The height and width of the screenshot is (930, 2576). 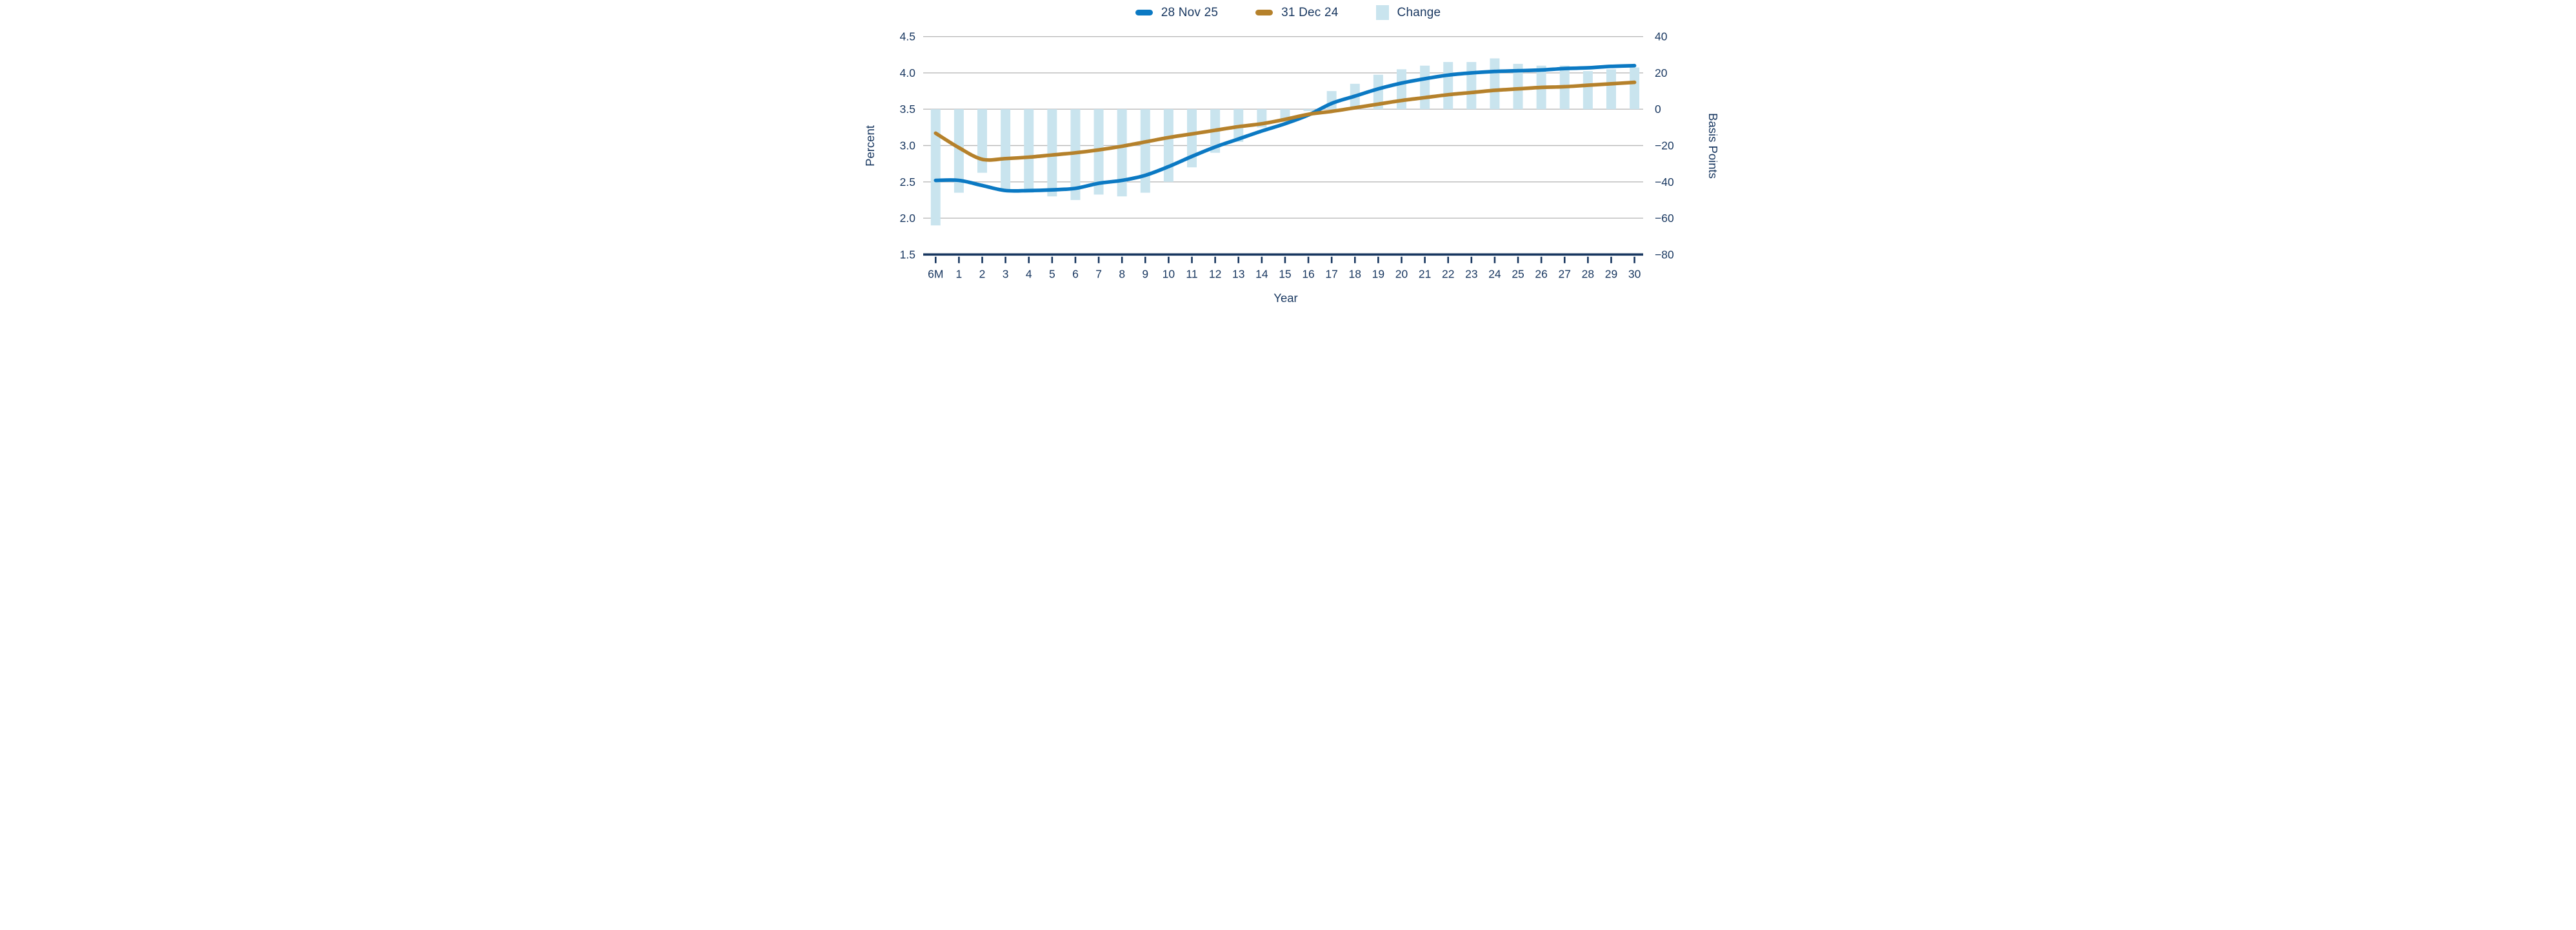 What do you see at coordinates (1494, 274) in the screenshot?
I see `x-tick-label: 24` at bounding box center [1494, 274].